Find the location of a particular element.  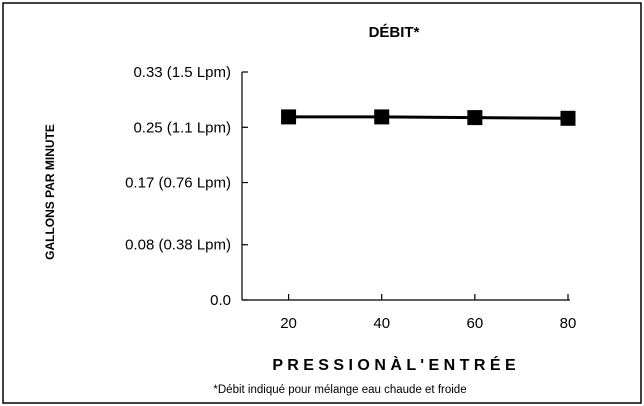

y-tick-label: 0.08 (0.38 Lpm) is located at coordinates (178, 245).